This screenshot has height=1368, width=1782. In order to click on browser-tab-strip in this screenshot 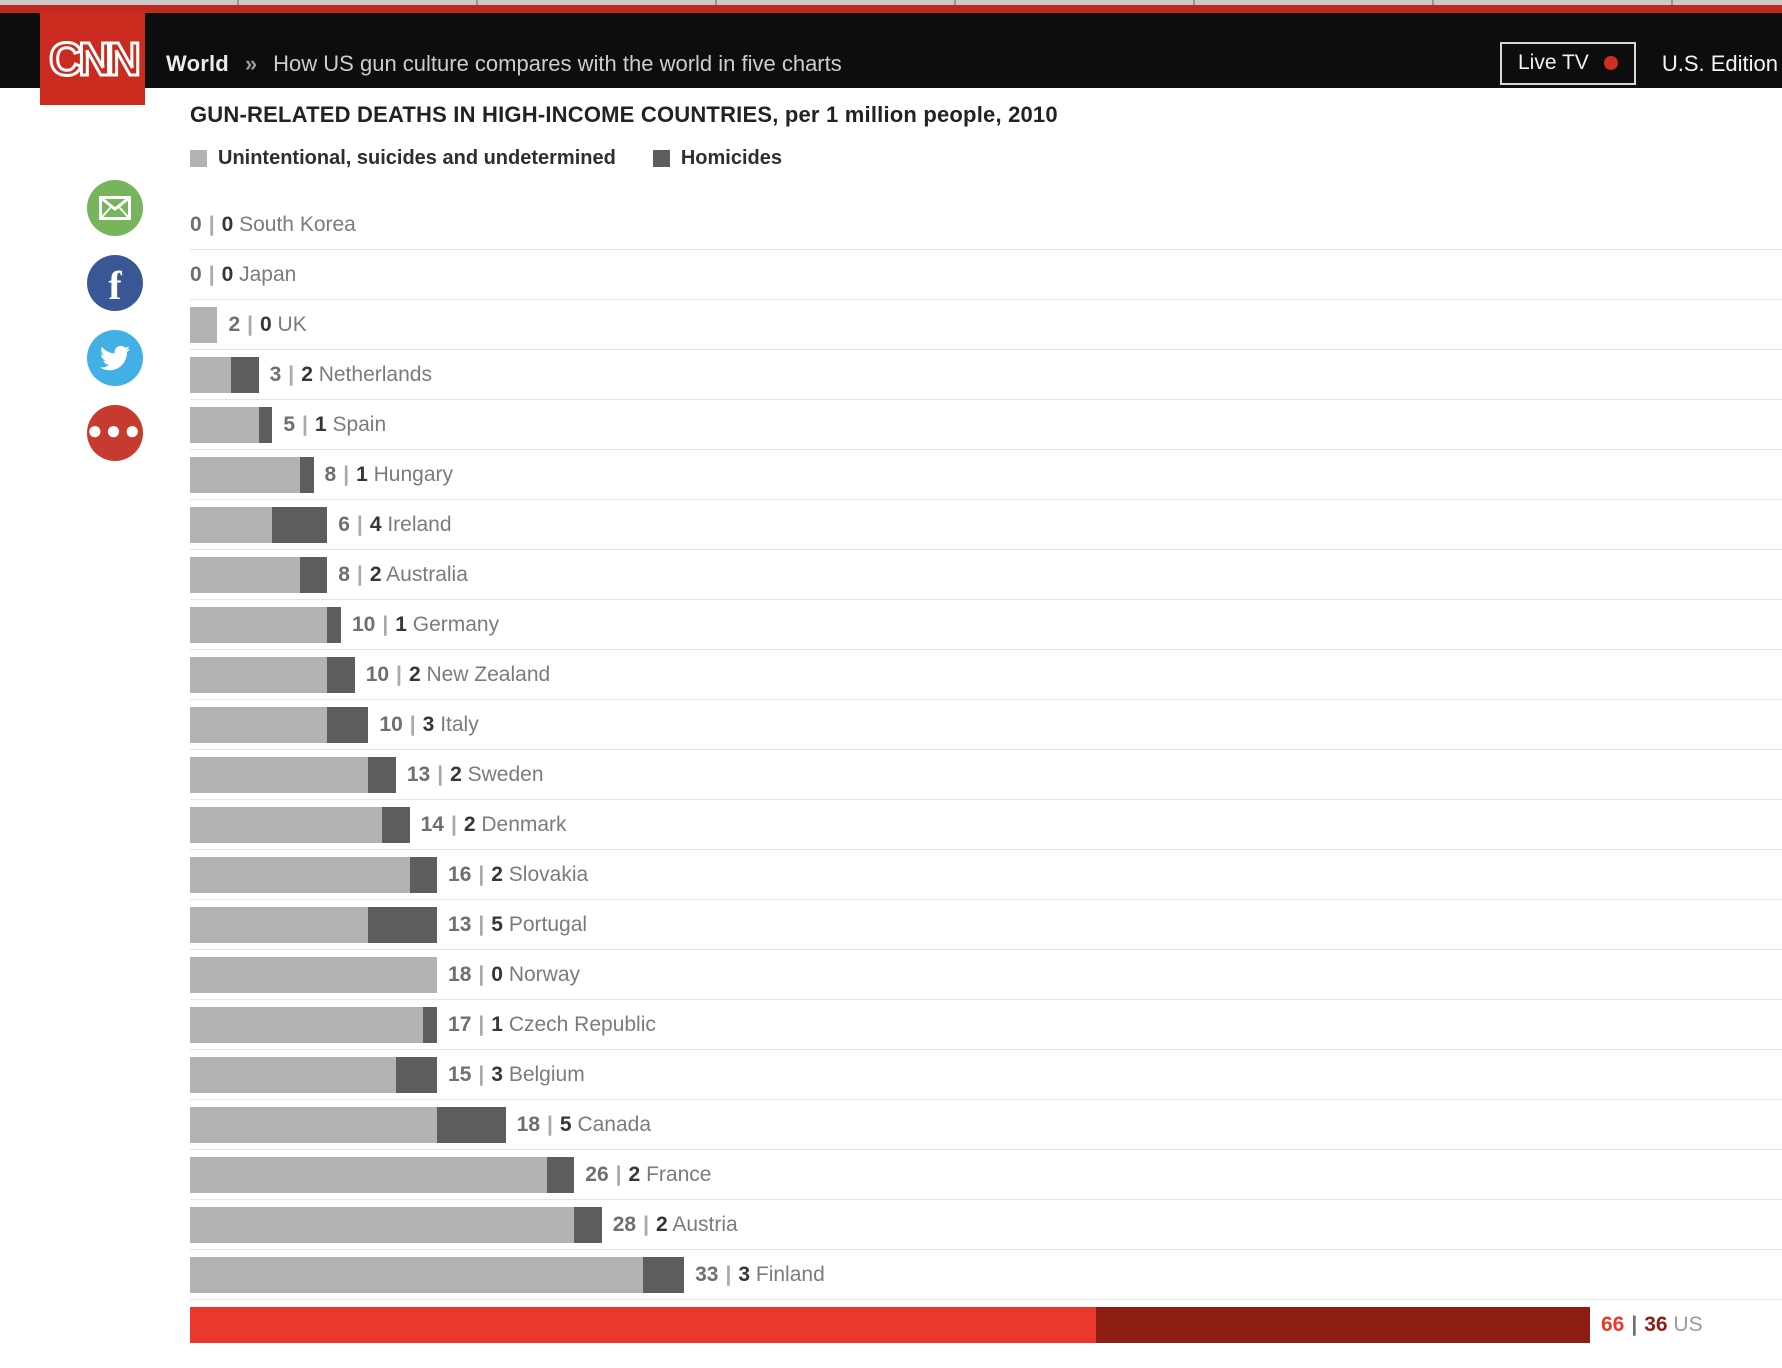, I will do `click(891, 2)`.